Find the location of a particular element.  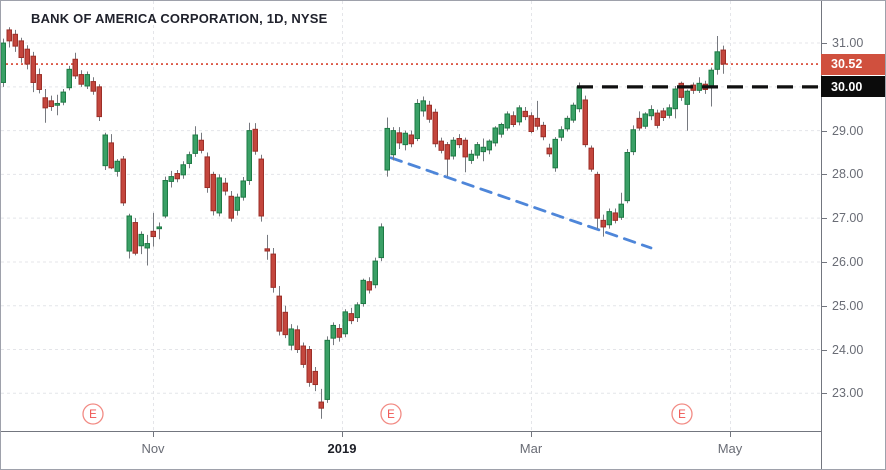

time-axis-label: Nov is located at coordinates (153, 448).